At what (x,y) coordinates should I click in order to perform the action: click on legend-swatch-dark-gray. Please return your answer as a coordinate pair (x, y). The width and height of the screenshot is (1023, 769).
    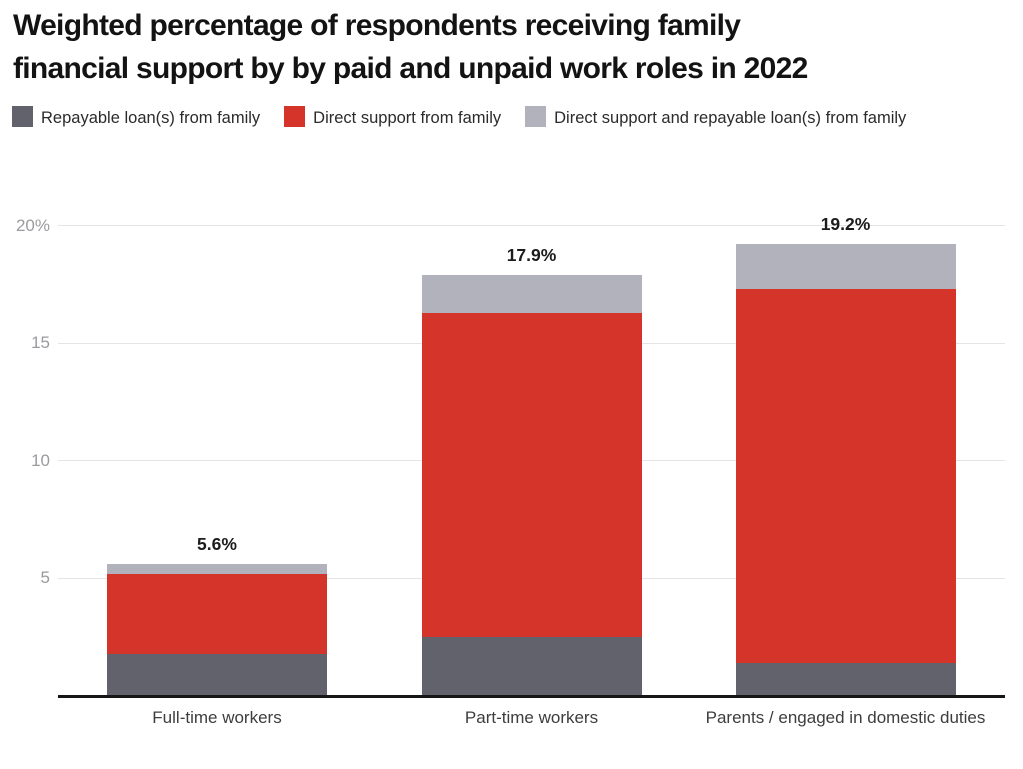
    Looking at the image, I should click on (22, 116).